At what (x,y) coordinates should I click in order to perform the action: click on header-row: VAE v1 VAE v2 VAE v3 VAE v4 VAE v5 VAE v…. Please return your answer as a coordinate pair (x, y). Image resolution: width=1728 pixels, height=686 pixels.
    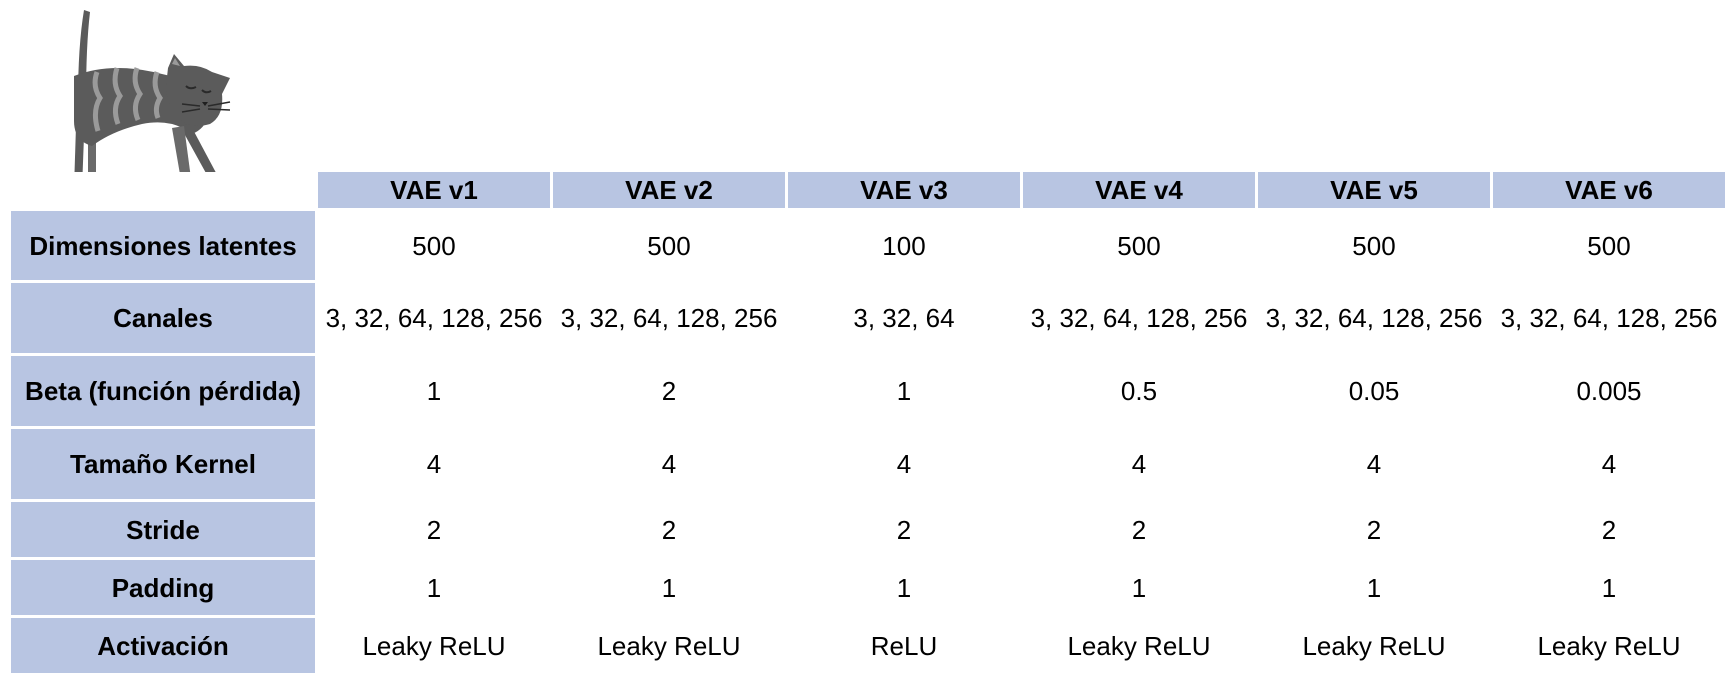
    Looking at the image, I should click on (868, 190).